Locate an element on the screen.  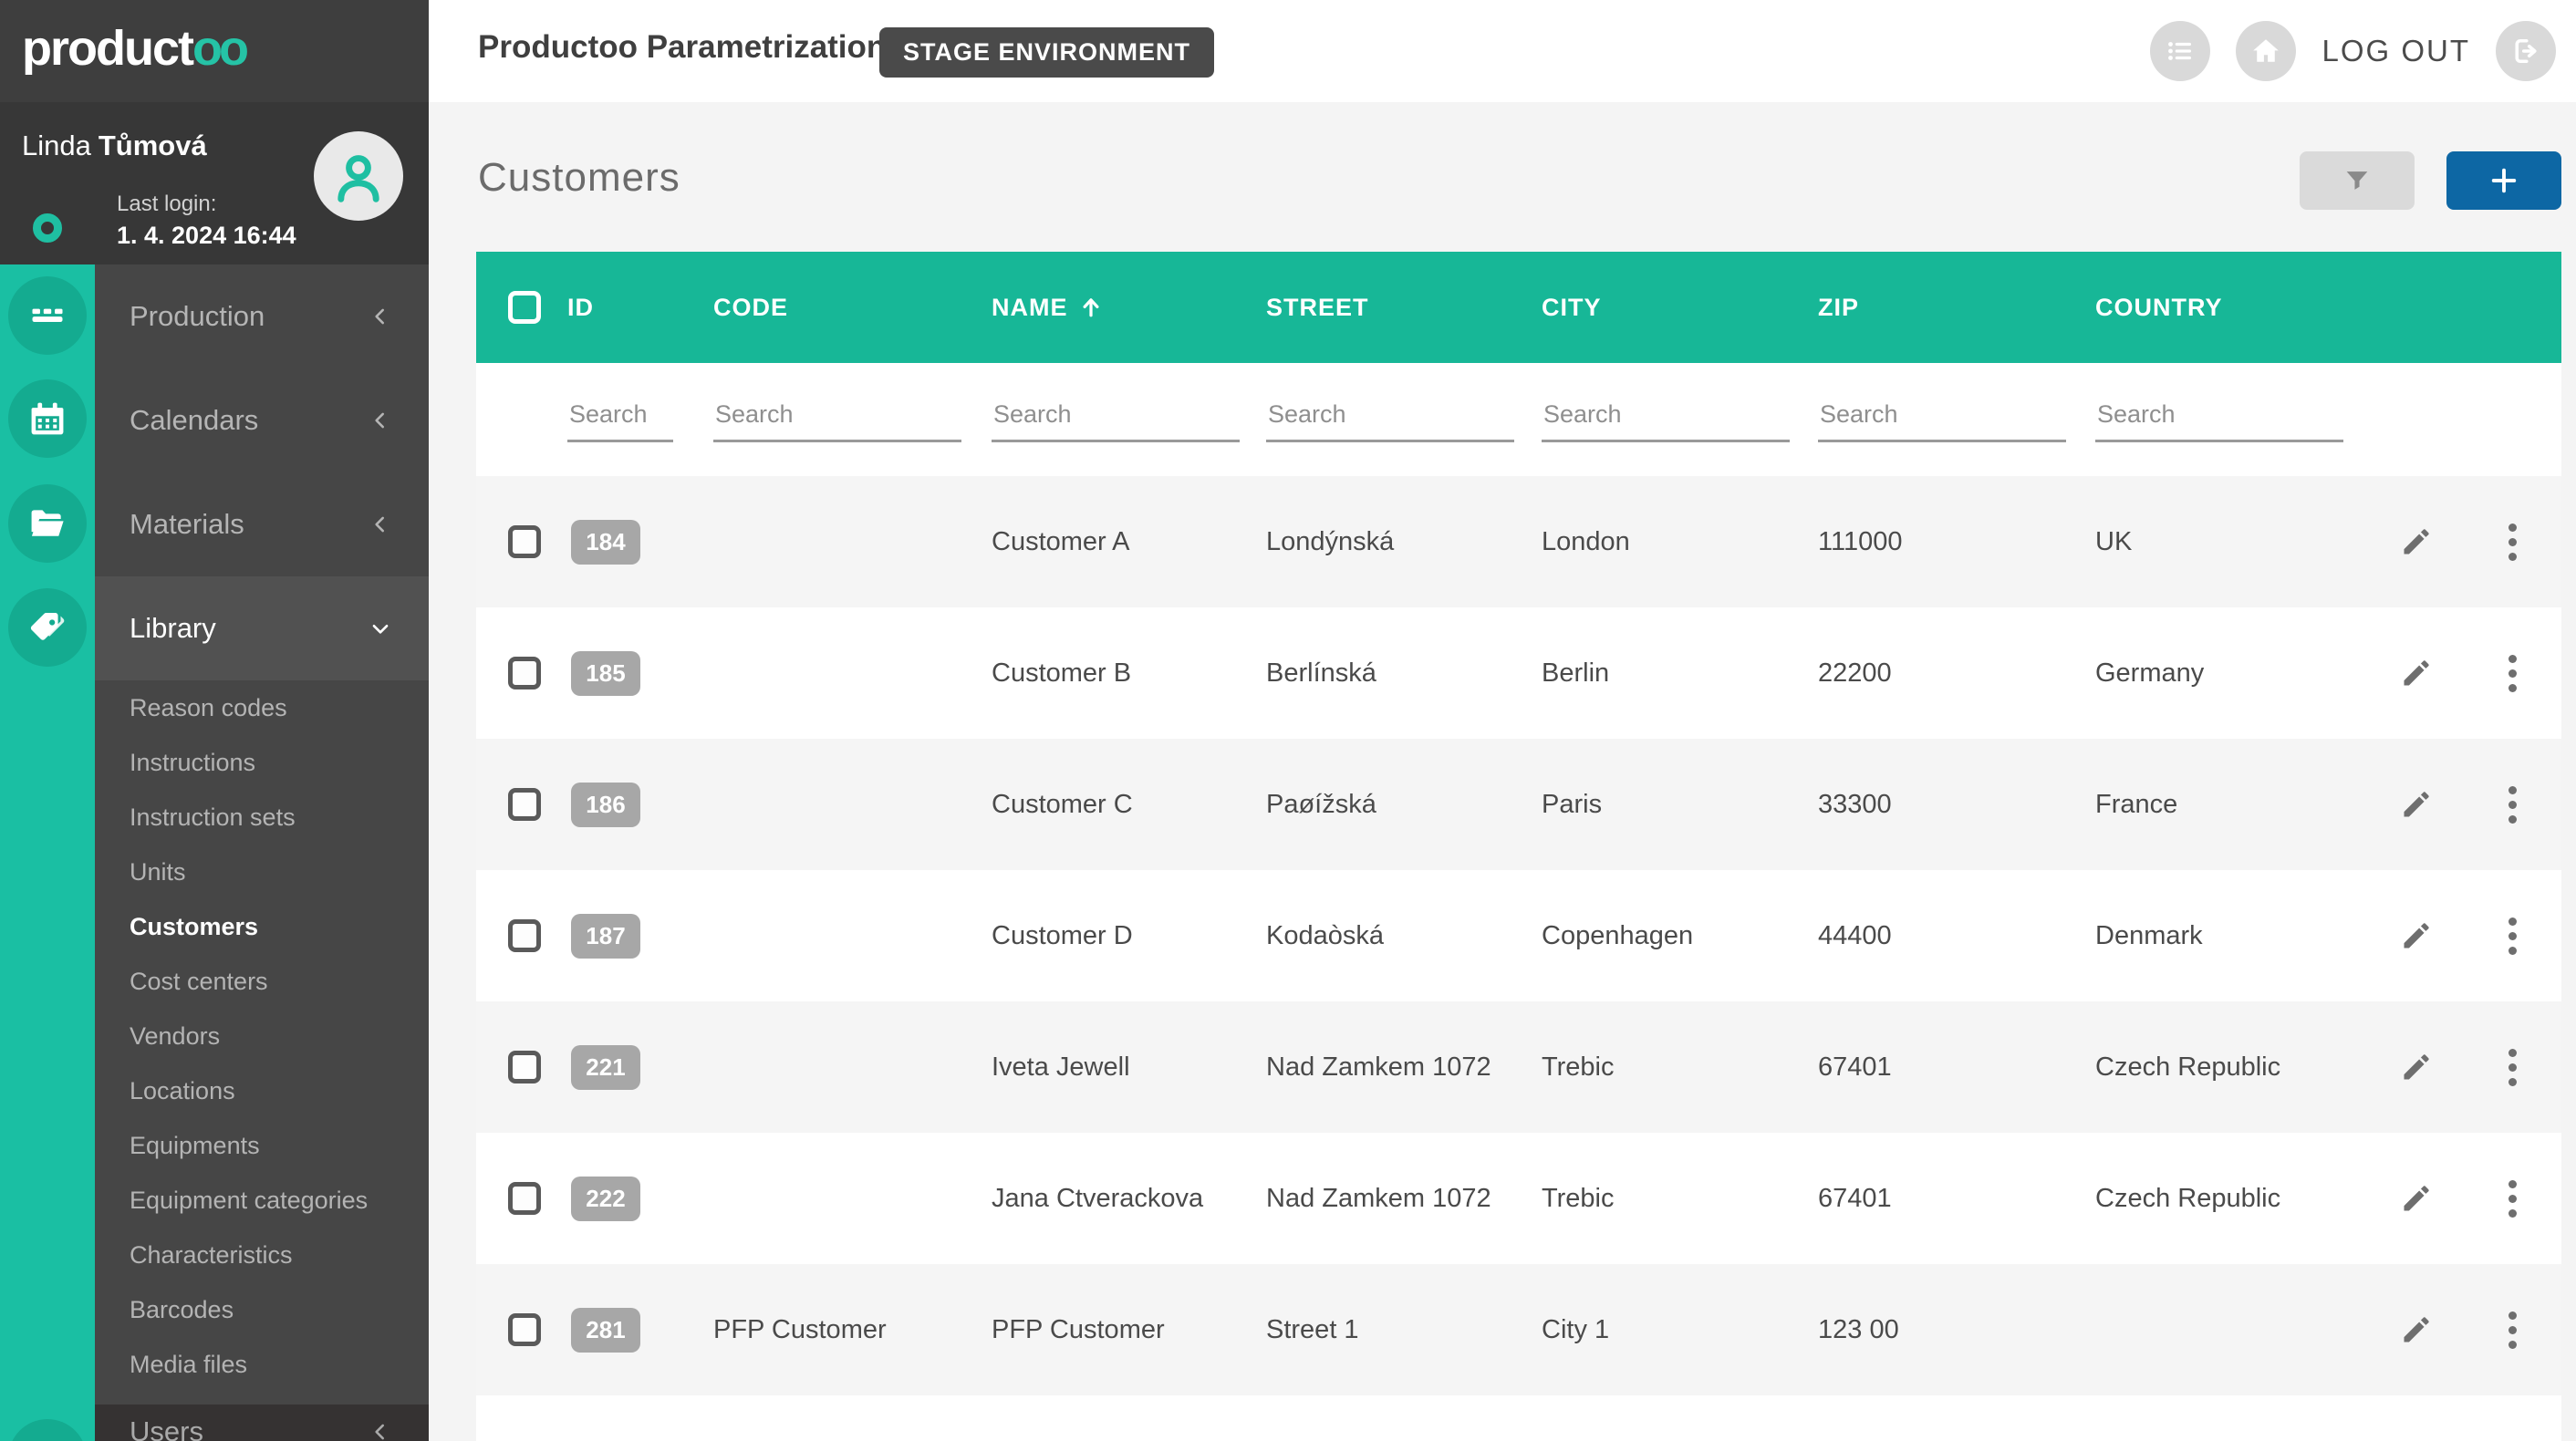
page-title: Customers is located at coordinates (579, 177).